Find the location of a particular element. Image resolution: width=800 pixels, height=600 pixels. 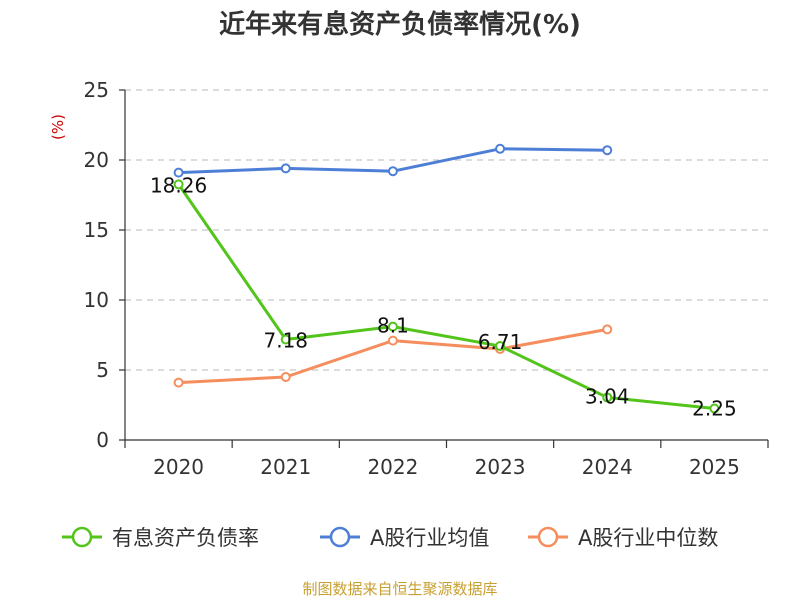

y-axis-unit: (%) is located at coordinates (58, 127).